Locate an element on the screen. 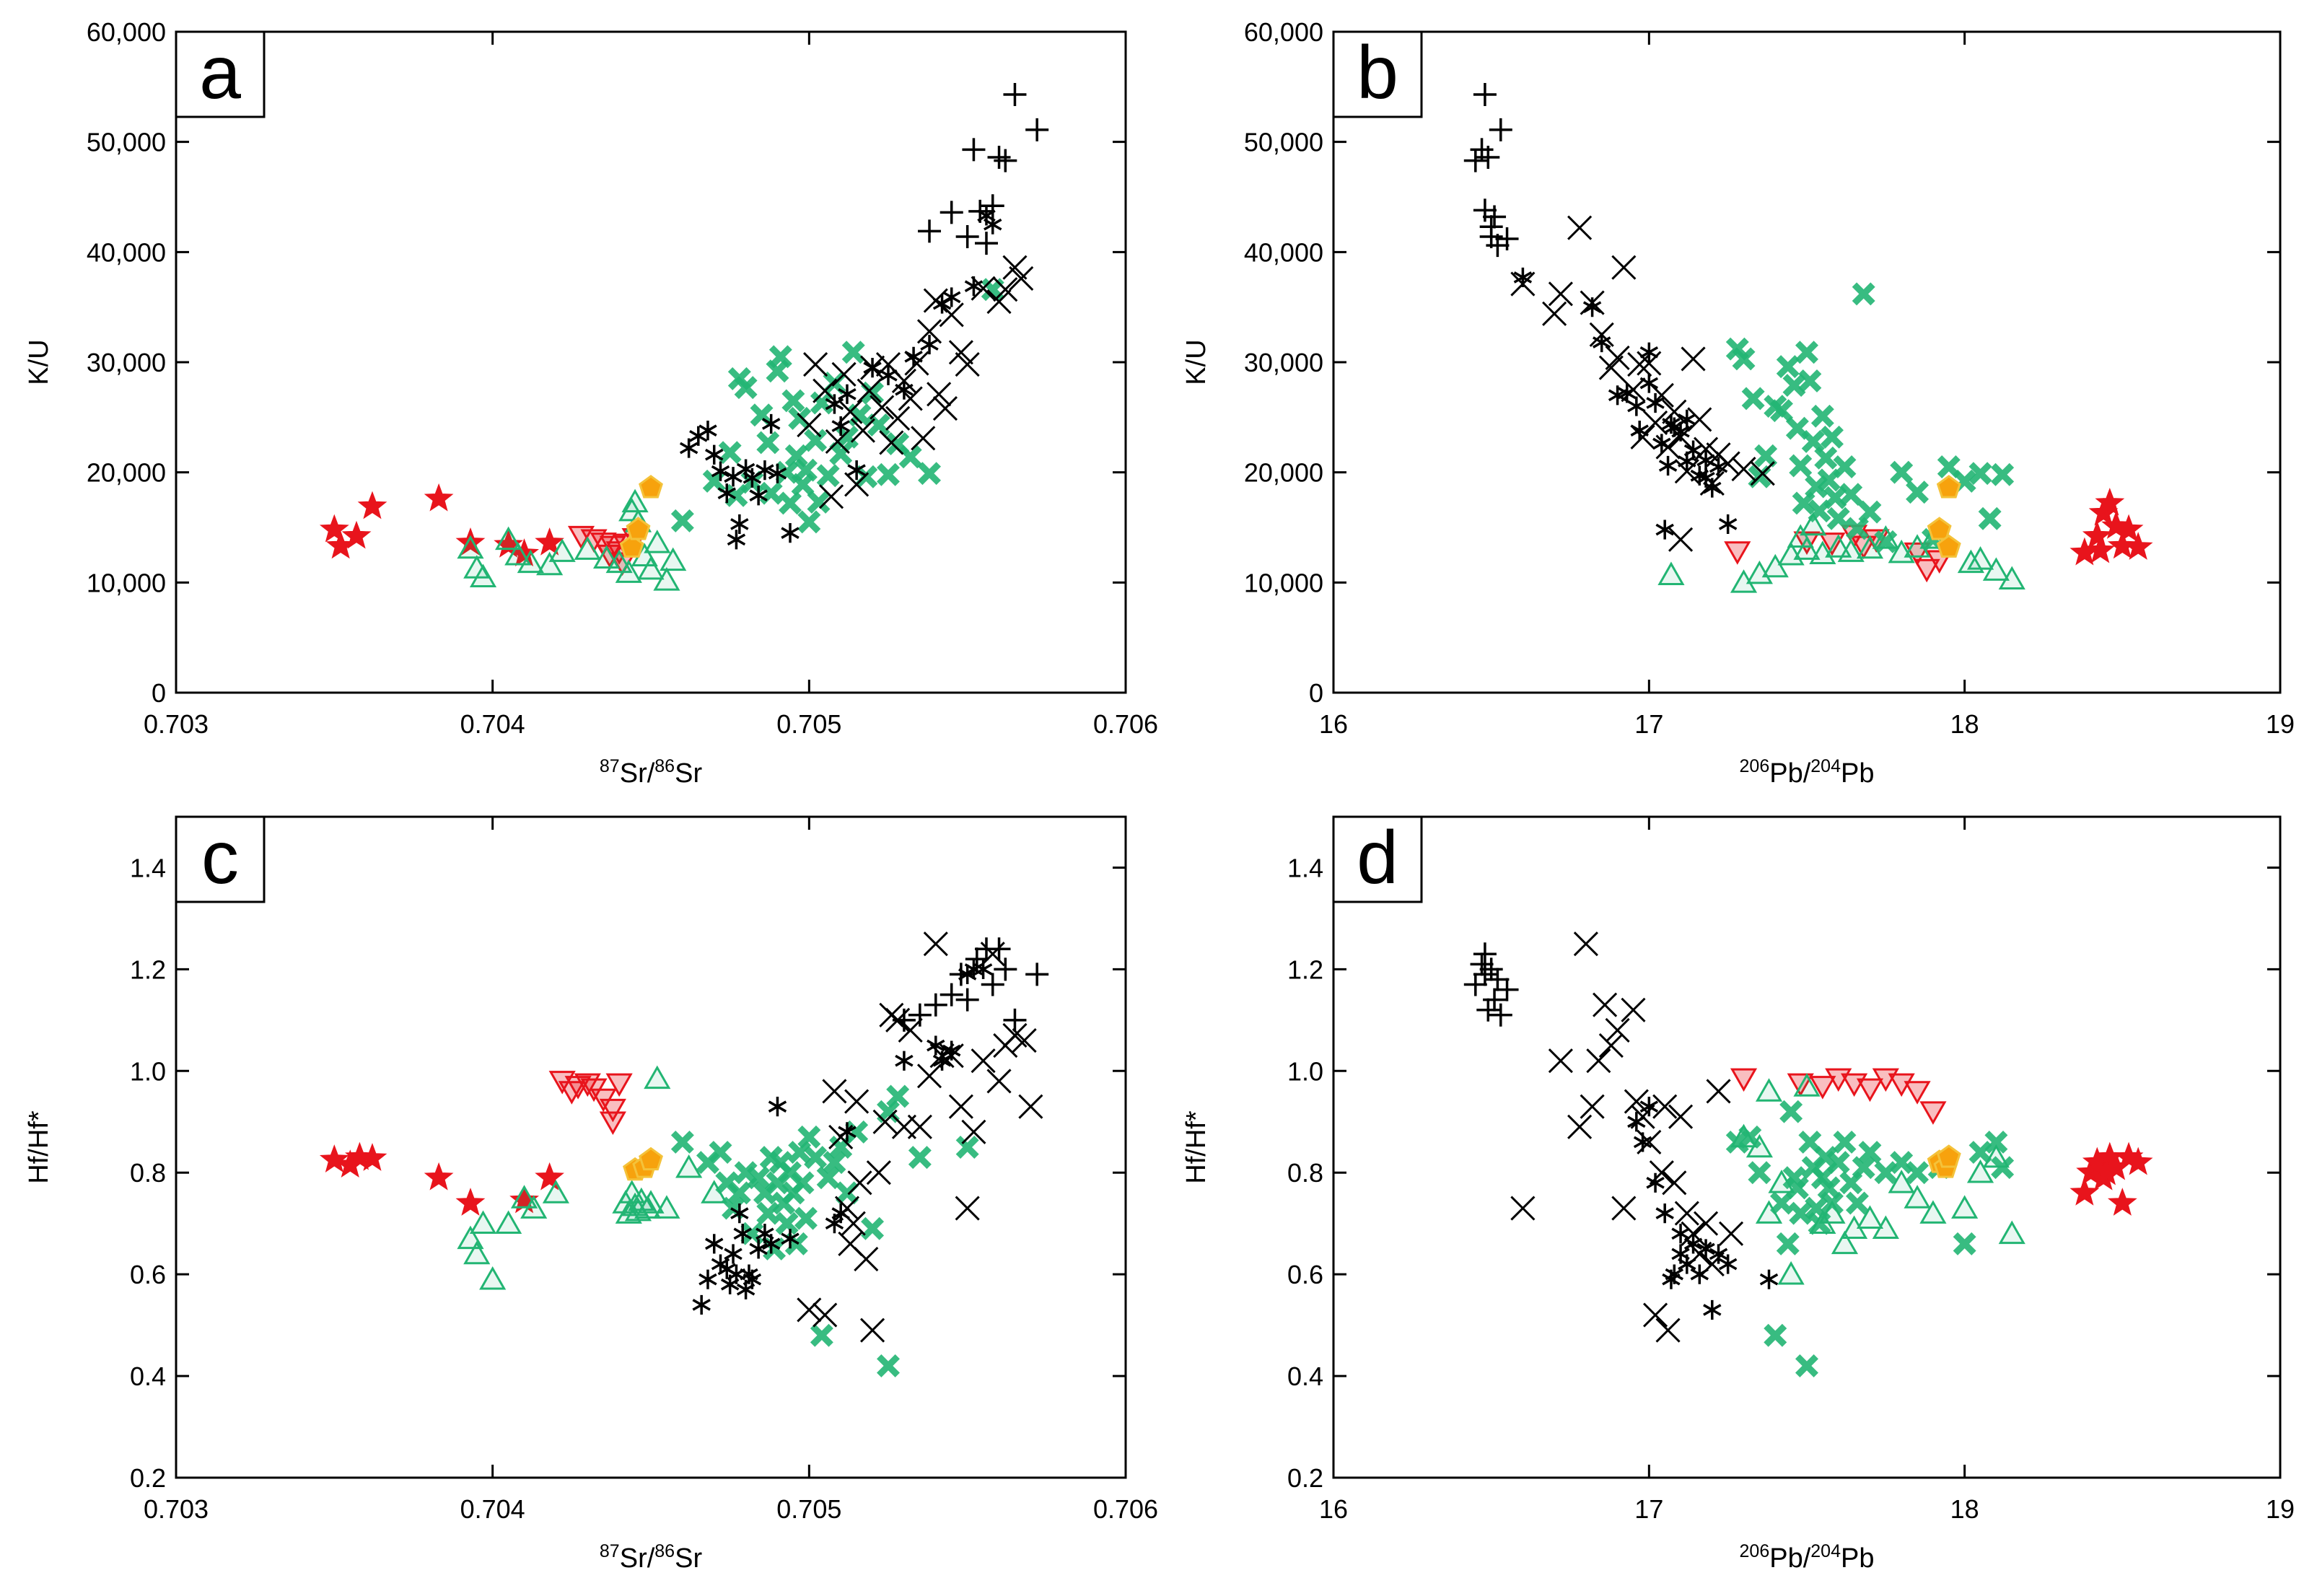 The image size is (2304, 1596). y-axis-title: K/U is located at coordinates (1196, 362).